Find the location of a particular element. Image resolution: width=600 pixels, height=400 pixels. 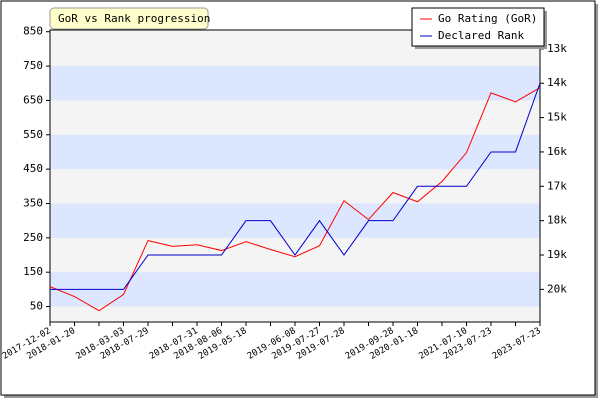

y2-tick-label: 18k is located at coordinates (557, 220).